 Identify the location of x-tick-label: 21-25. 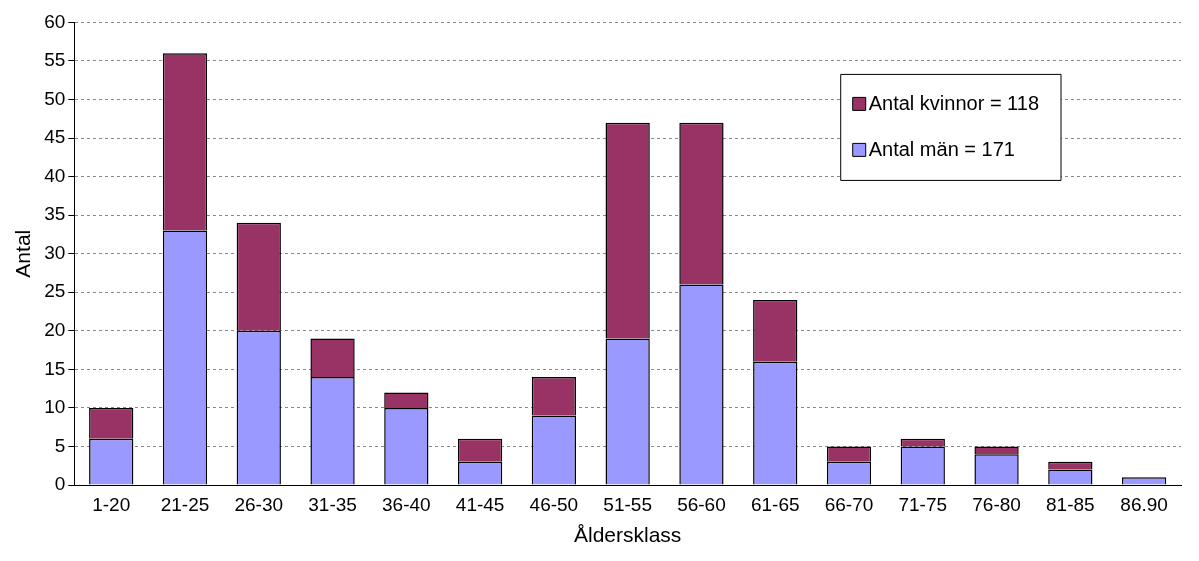
(185, 504).